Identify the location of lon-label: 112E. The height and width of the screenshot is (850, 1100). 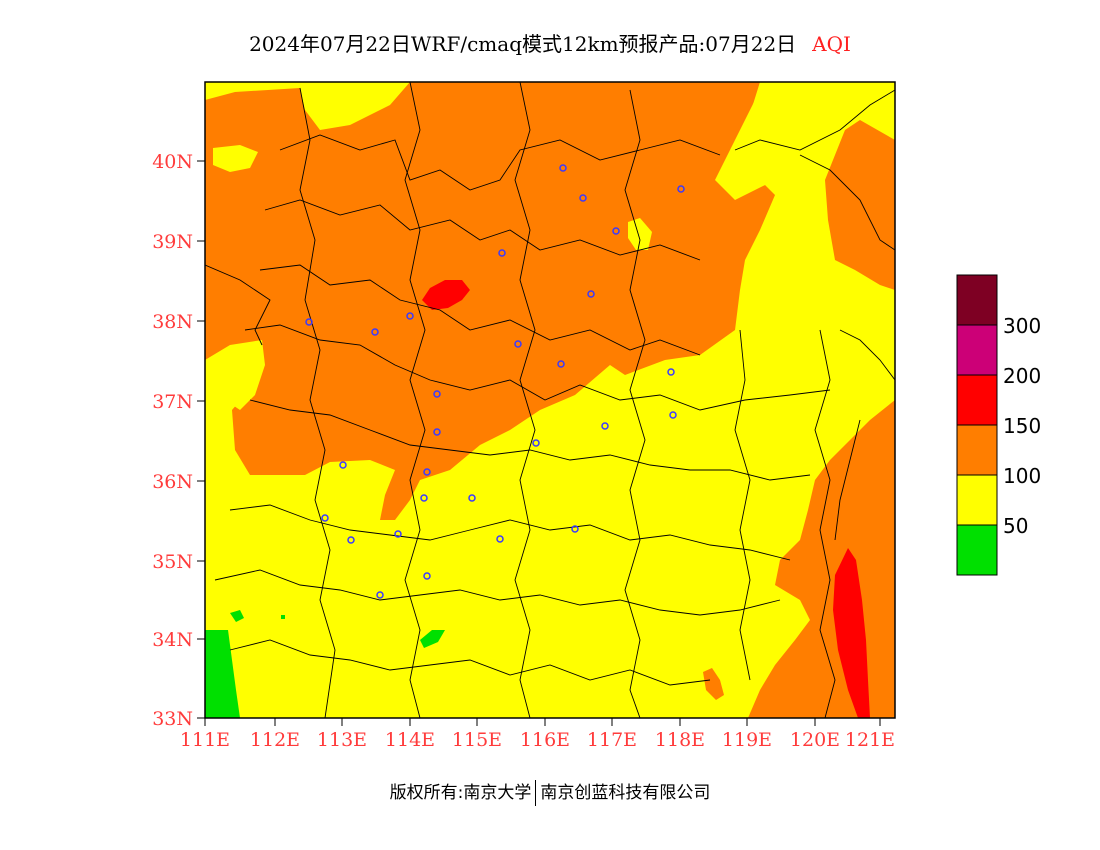
(275, 740).